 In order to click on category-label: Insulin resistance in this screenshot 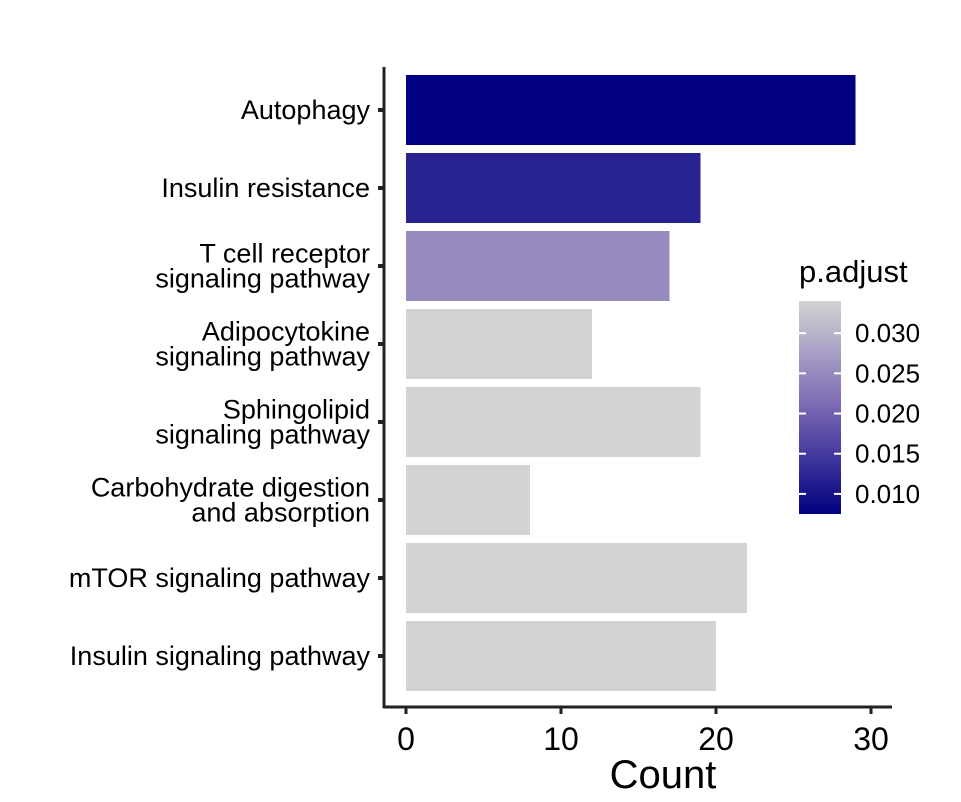, I will do `click(265, 188)`.